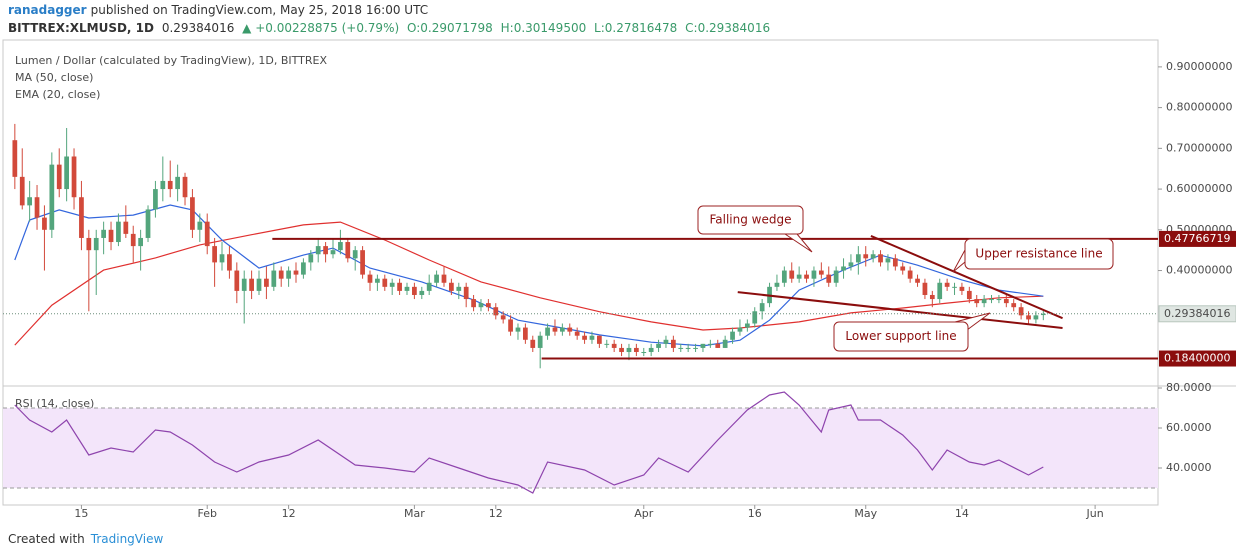  I want to click on rsi-tick-label: 40.0000, so click(1189, 467).